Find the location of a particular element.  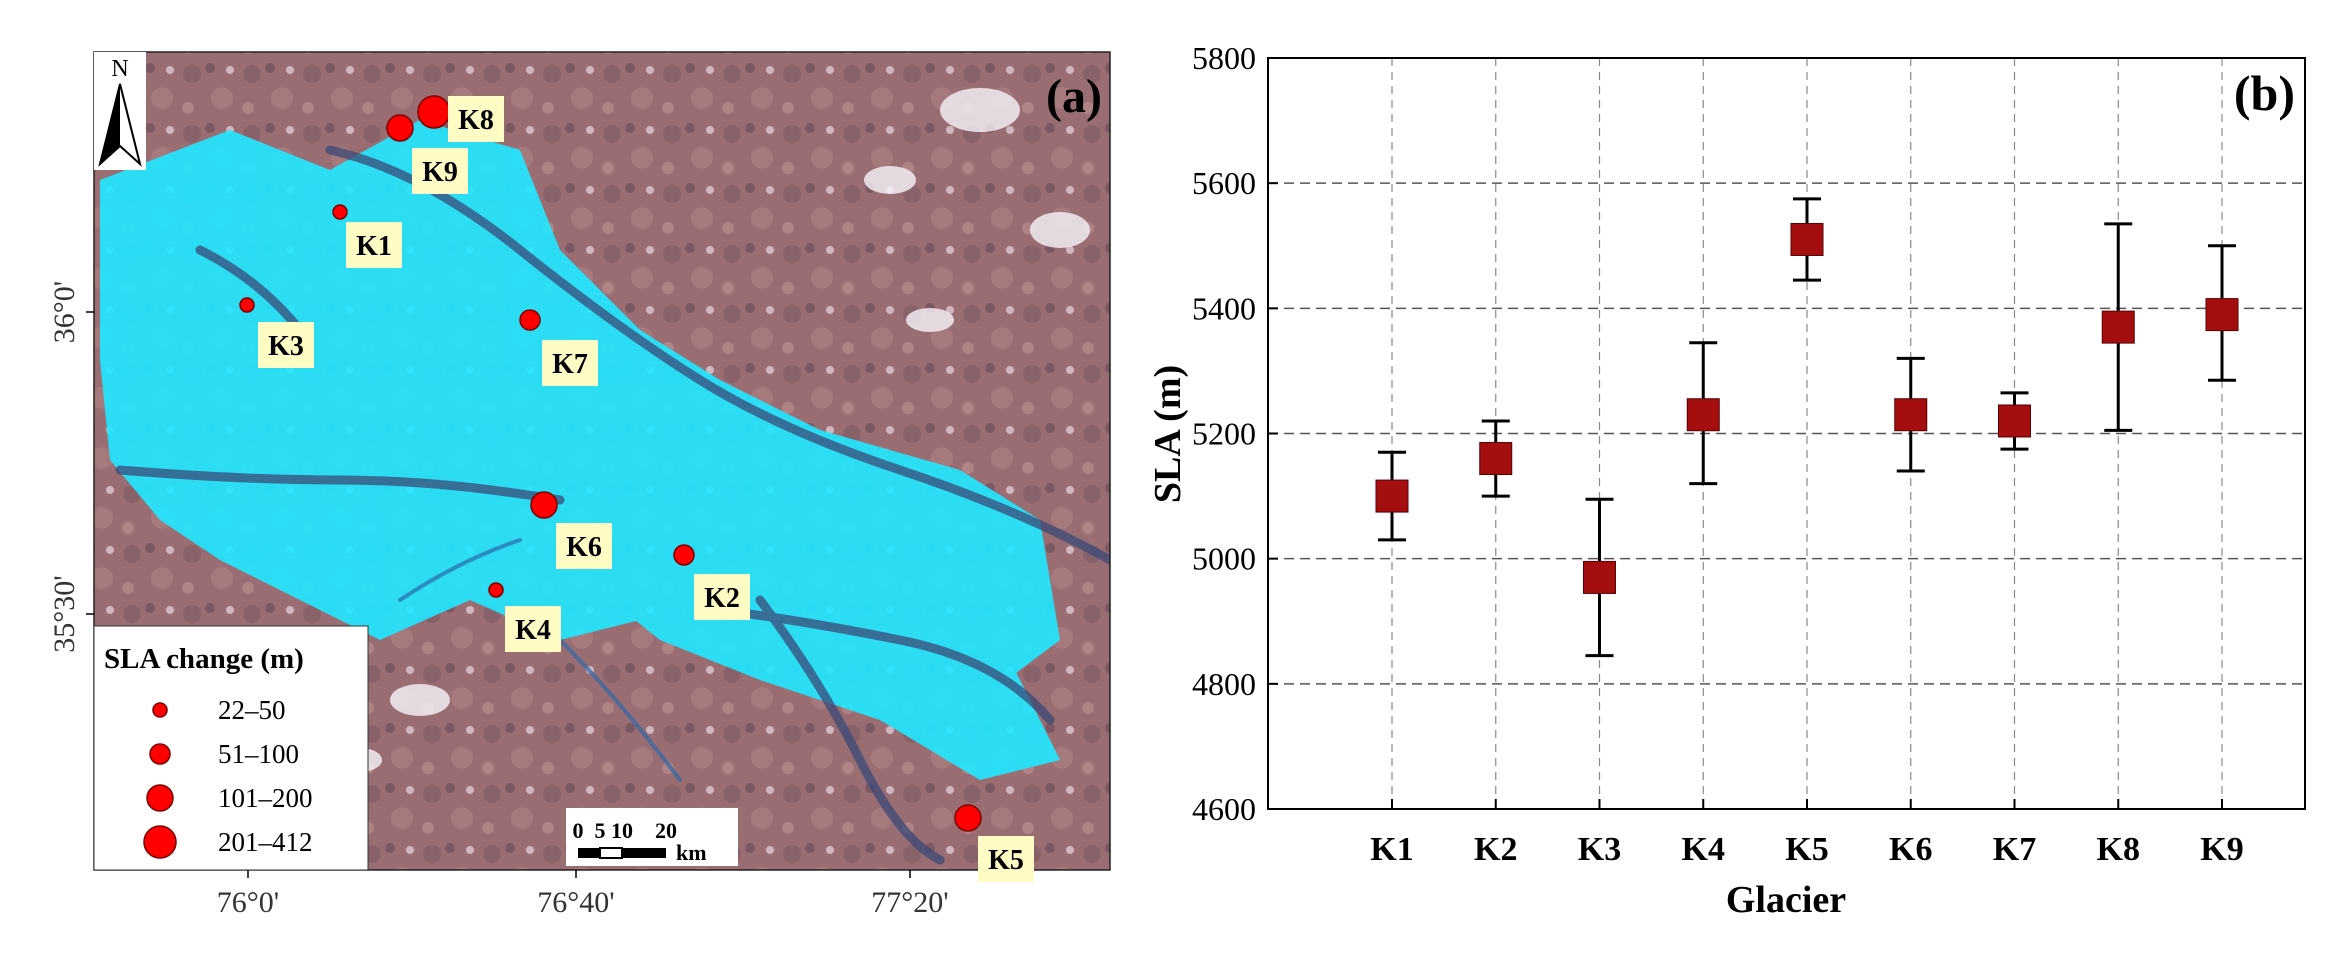

glacier-marker: K5 is located at coordinates (994, 843).